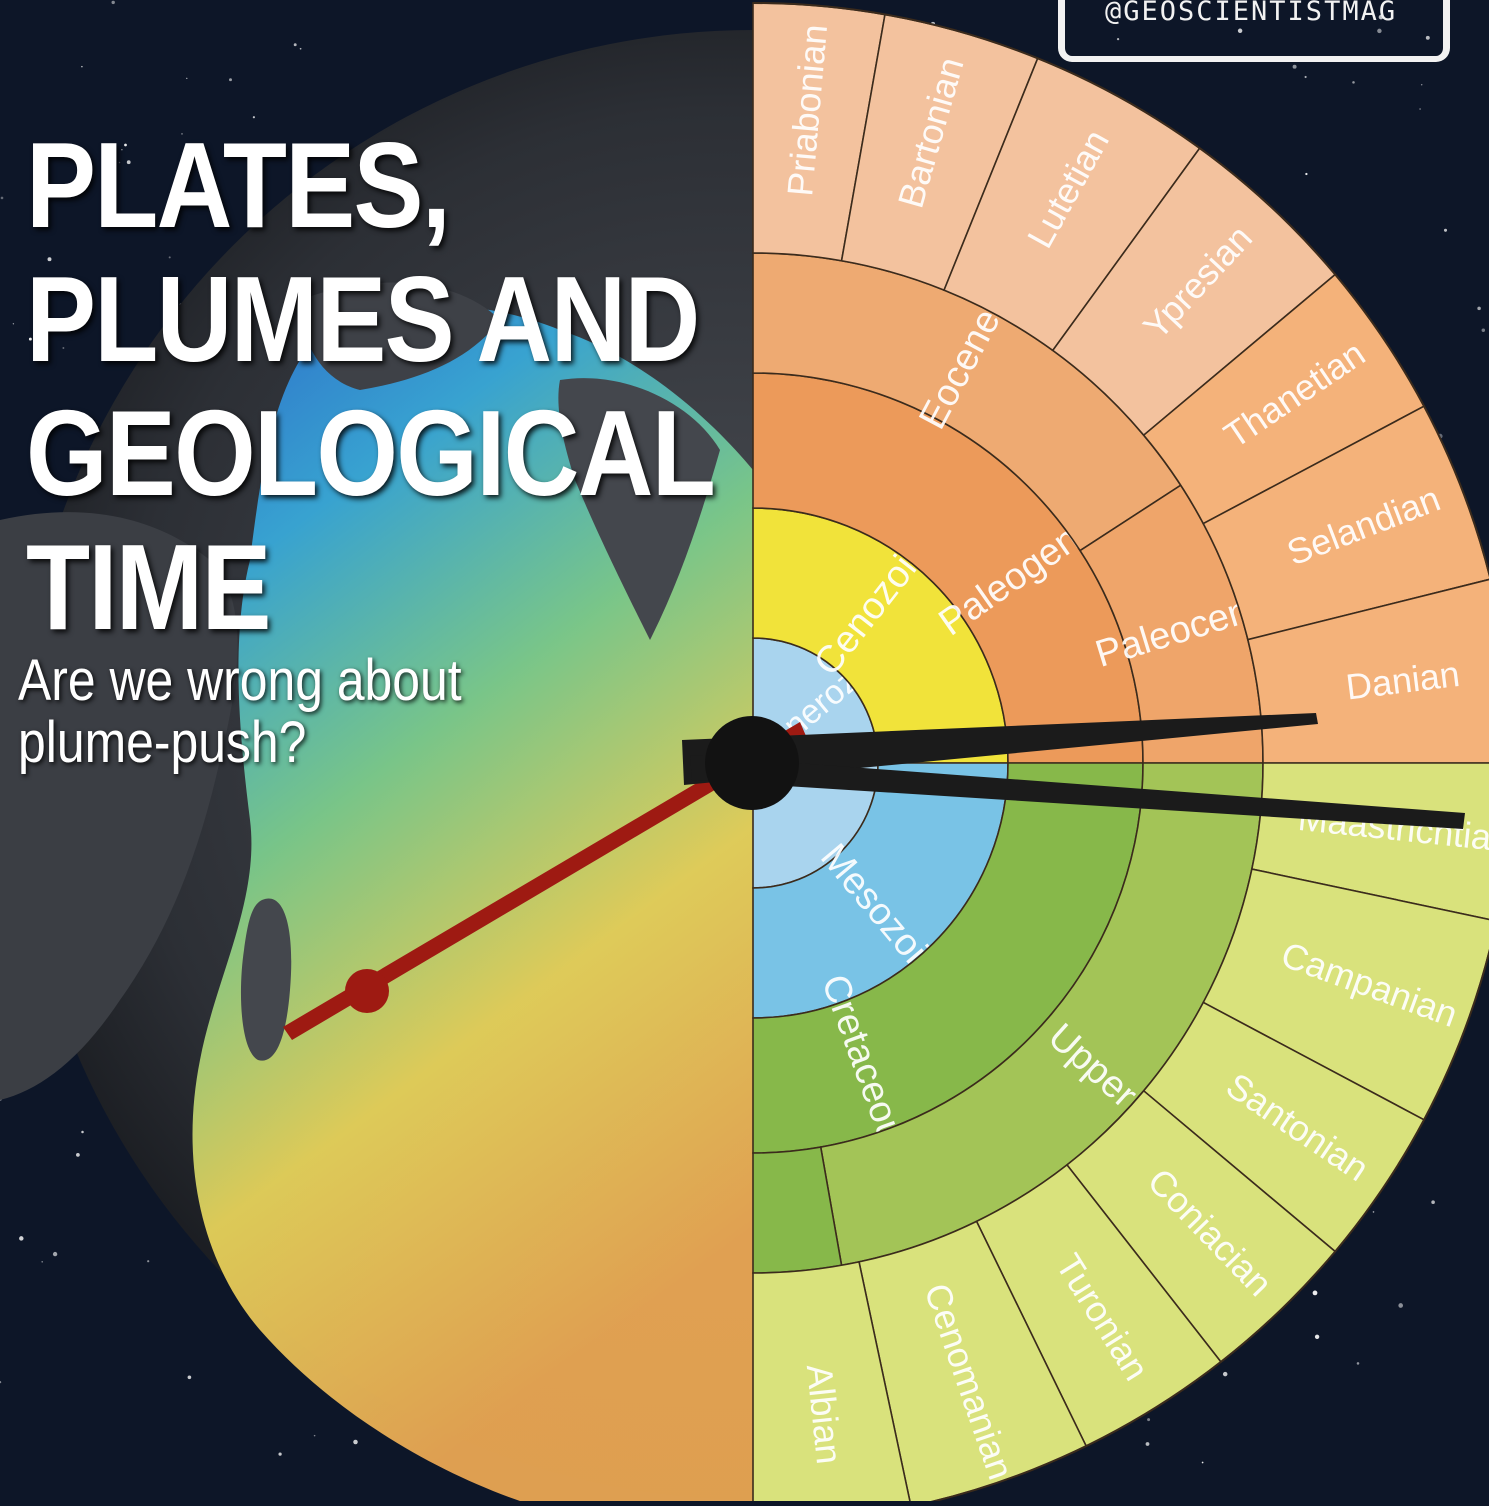 The width and height of the screenshot is (1489, 1506). Describe the element at coordinates (1077, 792) in the screenshot. I see `clock-minute-hand` at that location.